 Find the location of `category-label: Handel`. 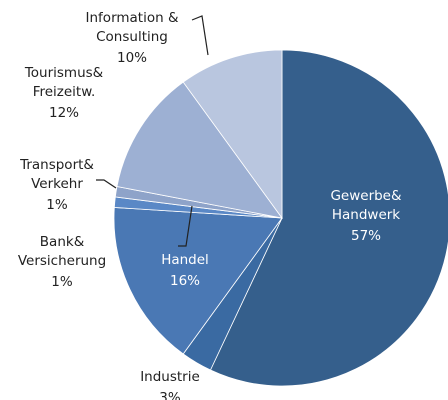

category-label: Handel is located at coordinates (185, 260).